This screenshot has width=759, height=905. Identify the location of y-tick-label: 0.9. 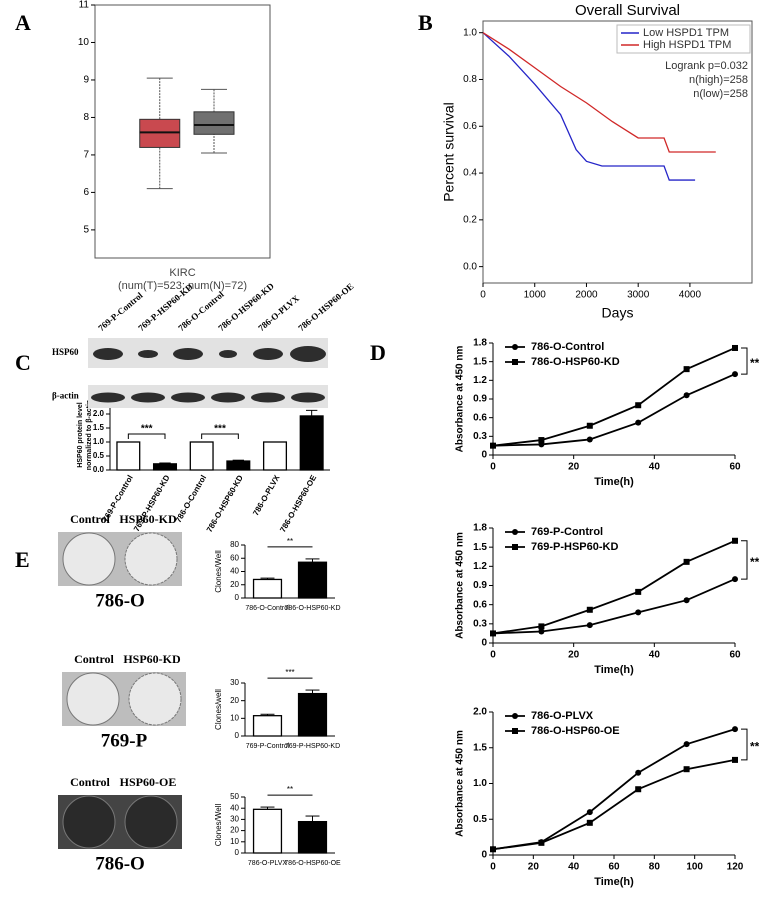
(480, 585).